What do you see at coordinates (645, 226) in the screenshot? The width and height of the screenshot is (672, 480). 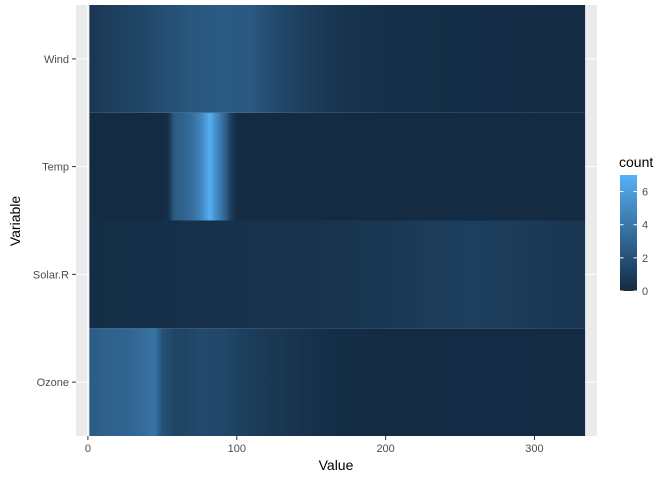 I see `legend-break-label: 4` at bounding box center [645, 226].